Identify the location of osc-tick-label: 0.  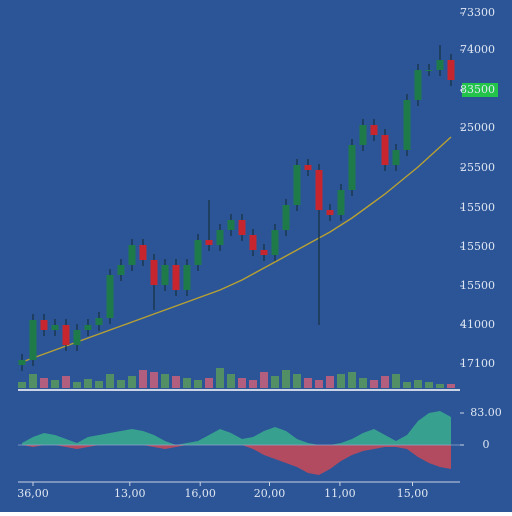
(486, 444).